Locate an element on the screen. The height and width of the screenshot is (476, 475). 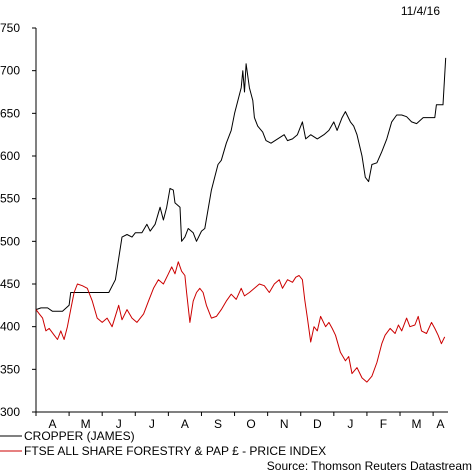
y-tick-label: 300 is located at coordinates (10, 412).